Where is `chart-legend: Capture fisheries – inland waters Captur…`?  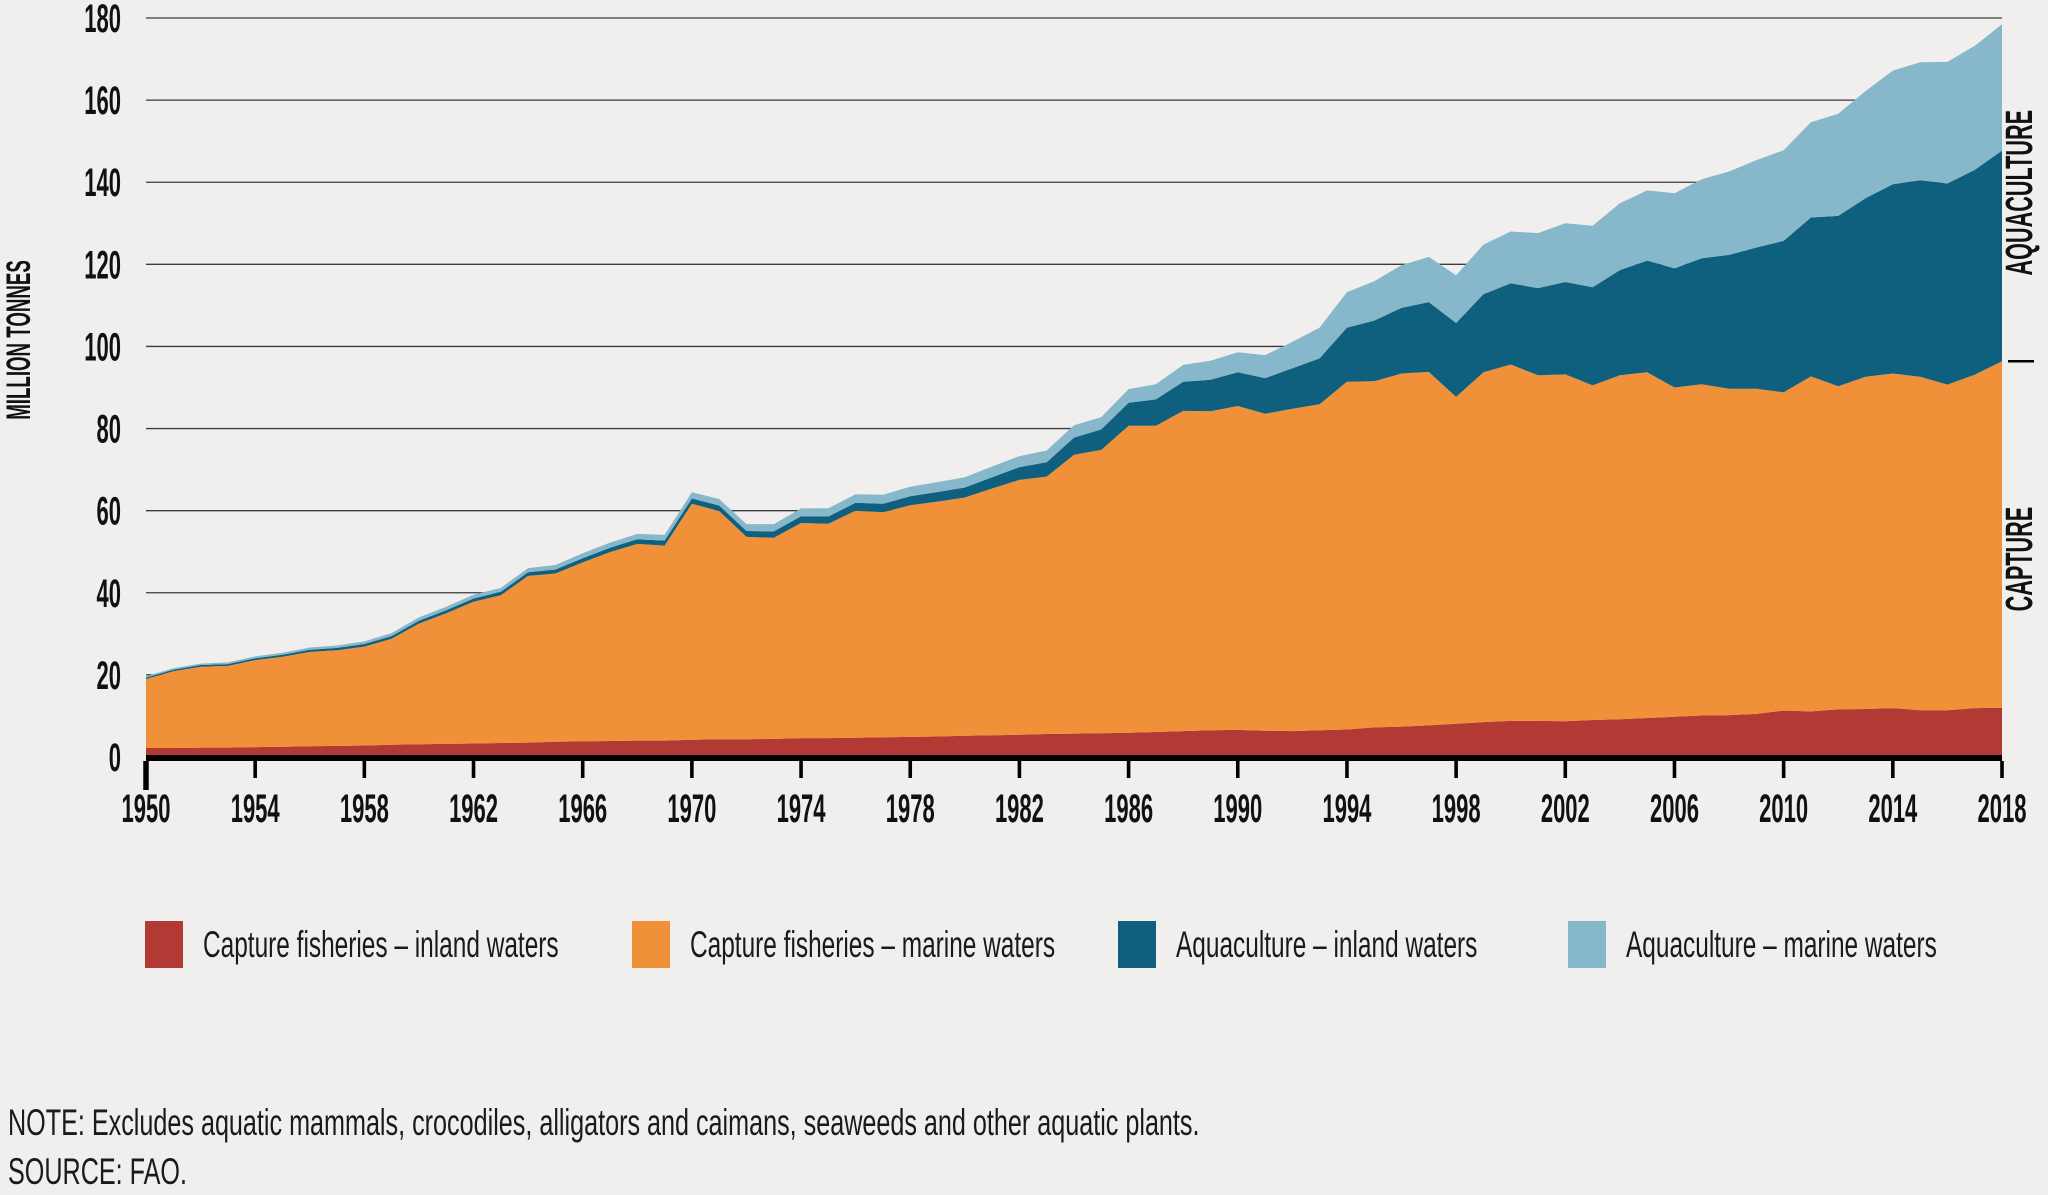 chart-legend: Capture fisheries – inland waters Captur… is located at coordinates (1024, 946).